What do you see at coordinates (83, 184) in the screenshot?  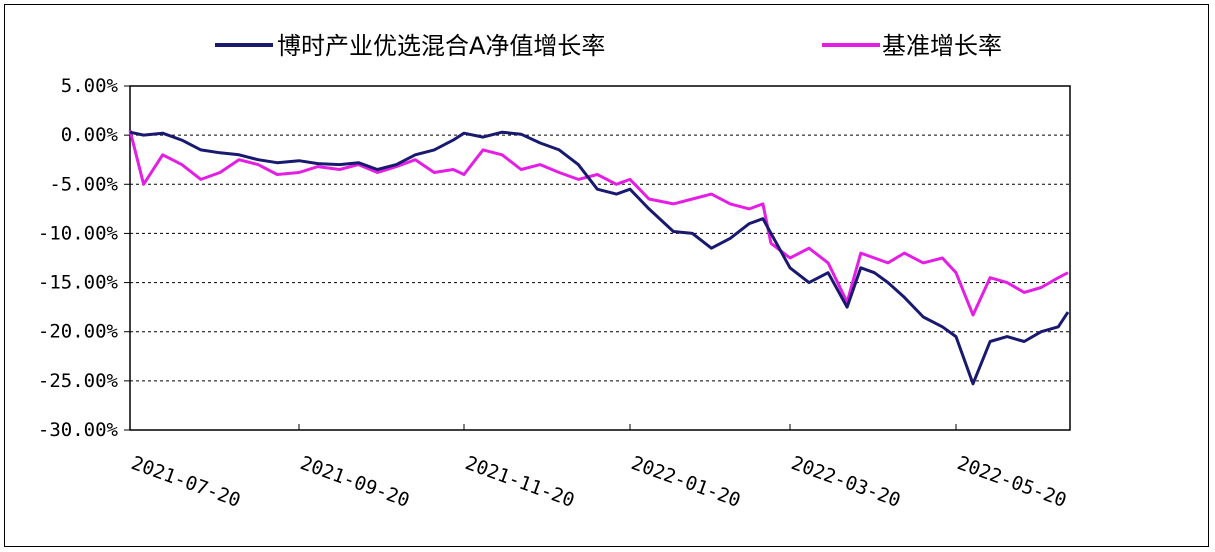 I see `y-tick-label: -5.00%` at bounding box center [83, 184].